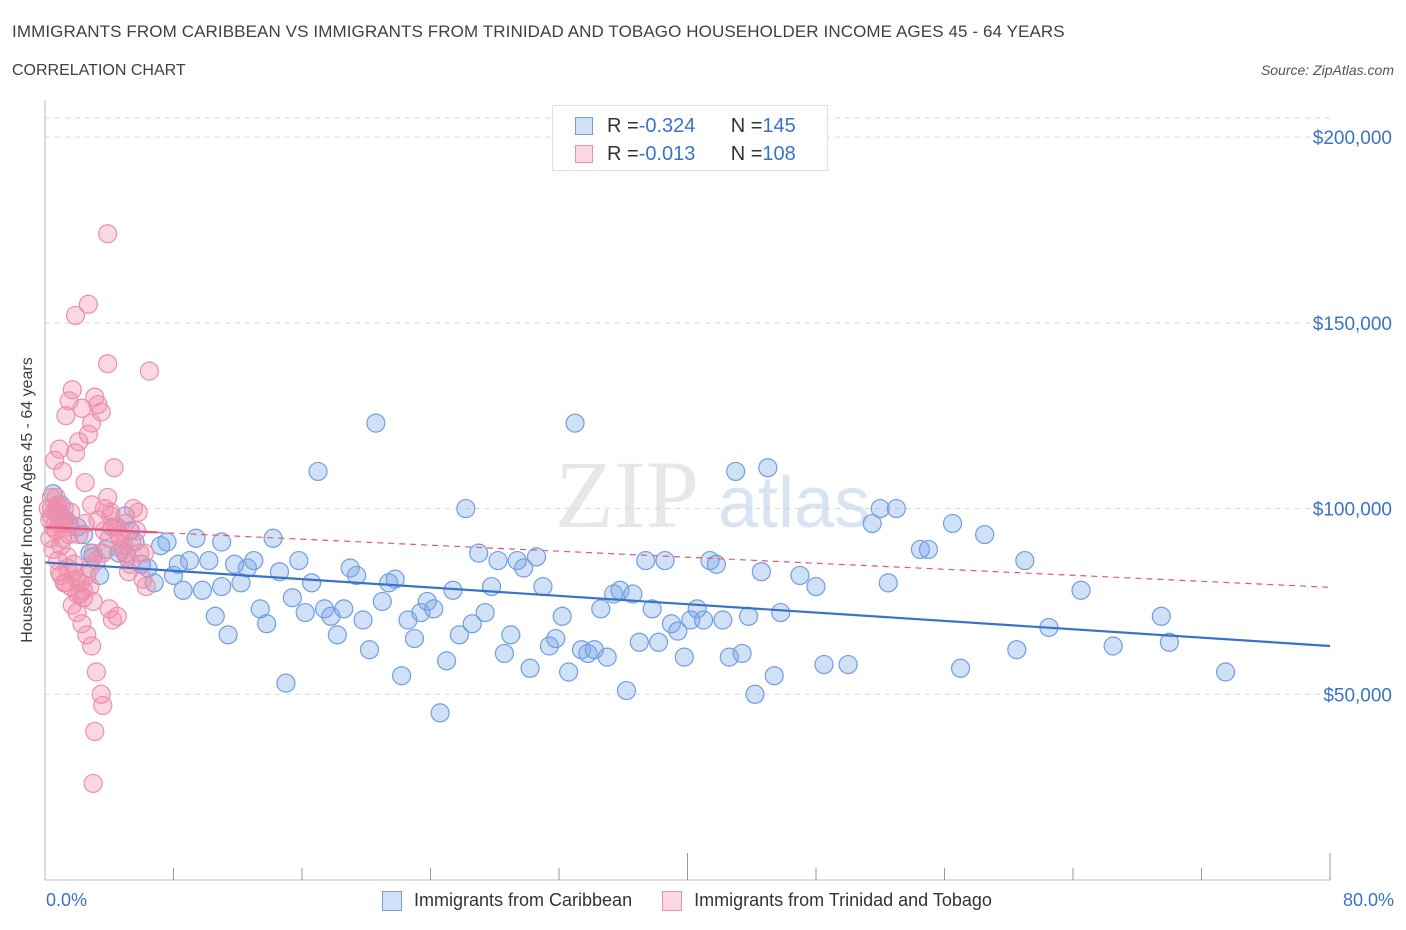 The width and height of the screenshot is (1406, 930). Describe the element at coordinates (507, 900) in the screenshot. I see `legend-item-caribbean: Immigrants from Caribbean` at that location.